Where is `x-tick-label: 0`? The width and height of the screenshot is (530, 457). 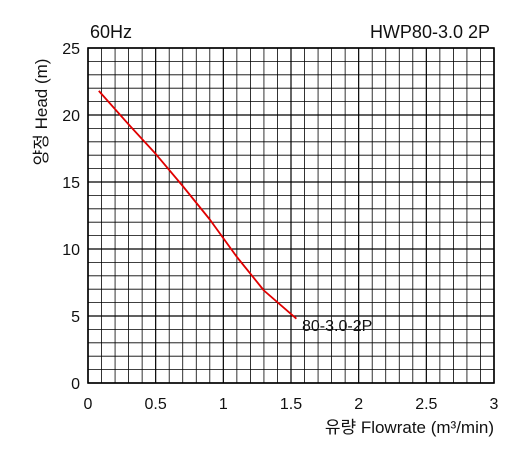 x-tick-label: 0 is located at coordinates (88, 404).